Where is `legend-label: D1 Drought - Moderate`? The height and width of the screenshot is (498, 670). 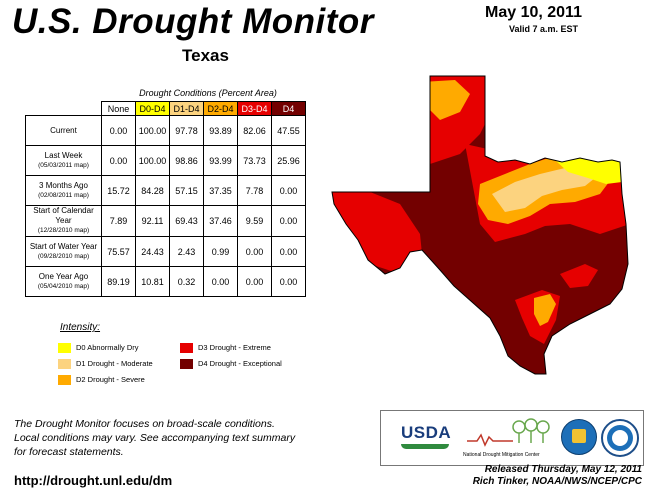 legend-label: D1 Drought - Moderate is located at coordinates (114, 363).